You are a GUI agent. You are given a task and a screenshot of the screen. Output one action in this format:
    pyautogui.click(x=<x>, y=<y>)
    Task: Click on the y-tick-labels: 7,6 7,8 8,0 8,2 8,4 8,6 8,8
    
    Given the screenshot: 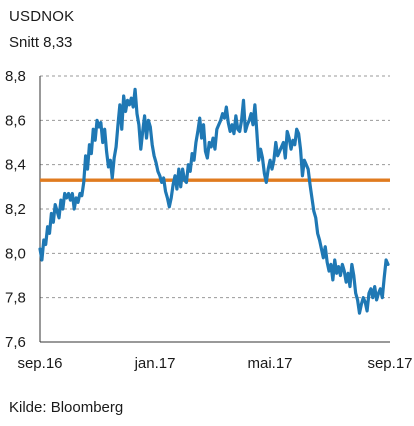 What is the action you would take?
    pyautogui.click(x=15, y=209)
    